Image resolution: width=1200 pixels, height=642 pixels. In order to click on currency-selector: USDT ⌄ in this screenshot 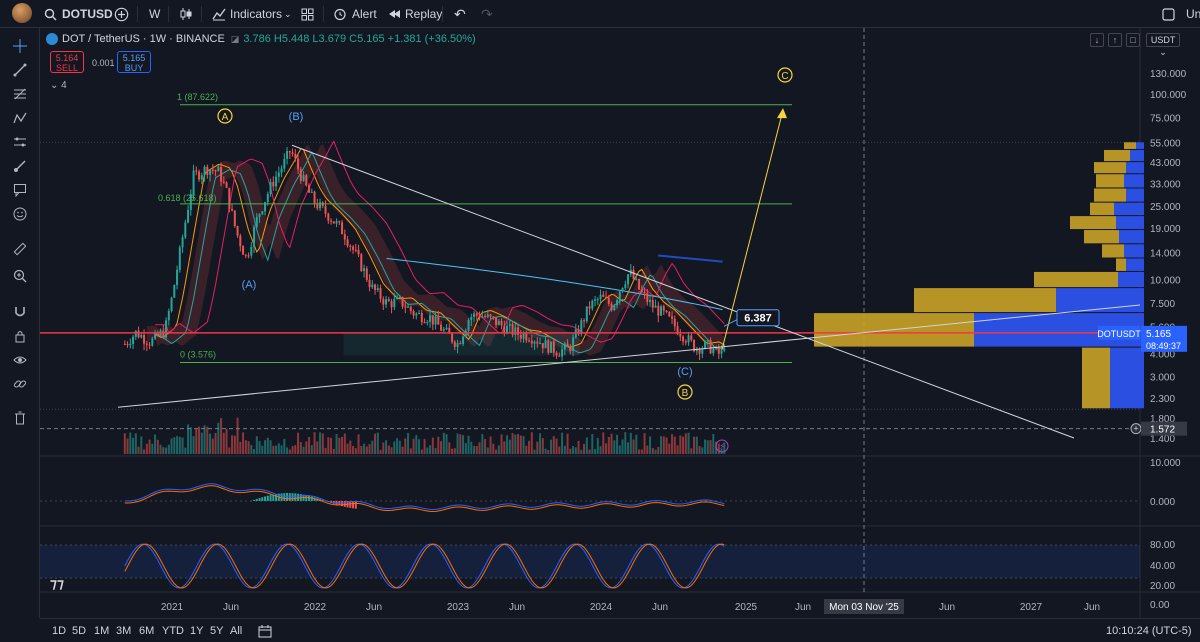, I will do `click(1163, 45)`.